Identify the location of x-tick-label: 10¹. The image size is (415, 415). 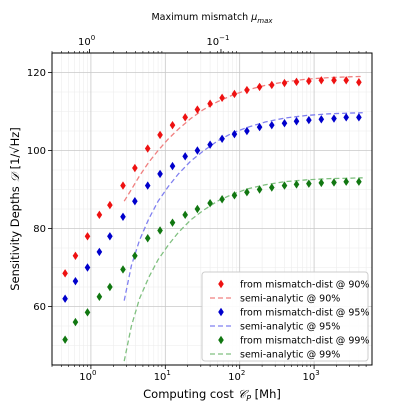
(162, 376).